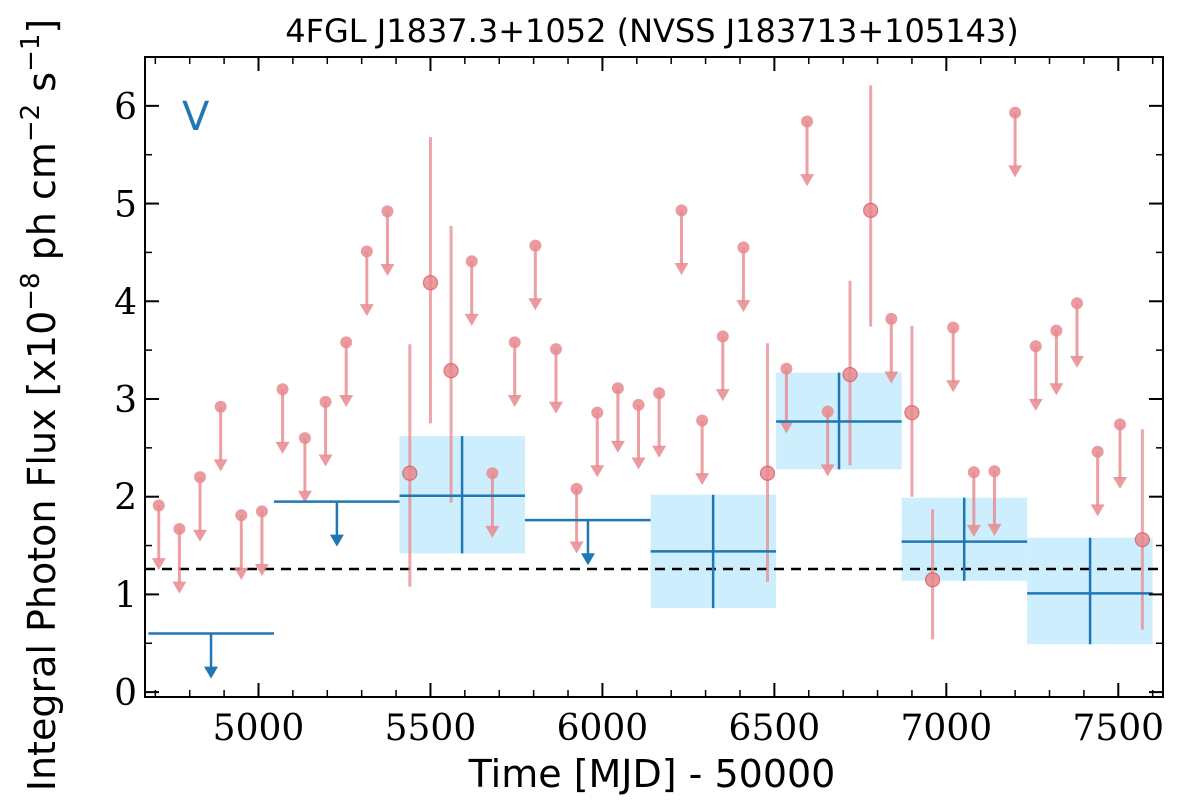  I want to click on y-tick-label: 0, so click(125, 693).